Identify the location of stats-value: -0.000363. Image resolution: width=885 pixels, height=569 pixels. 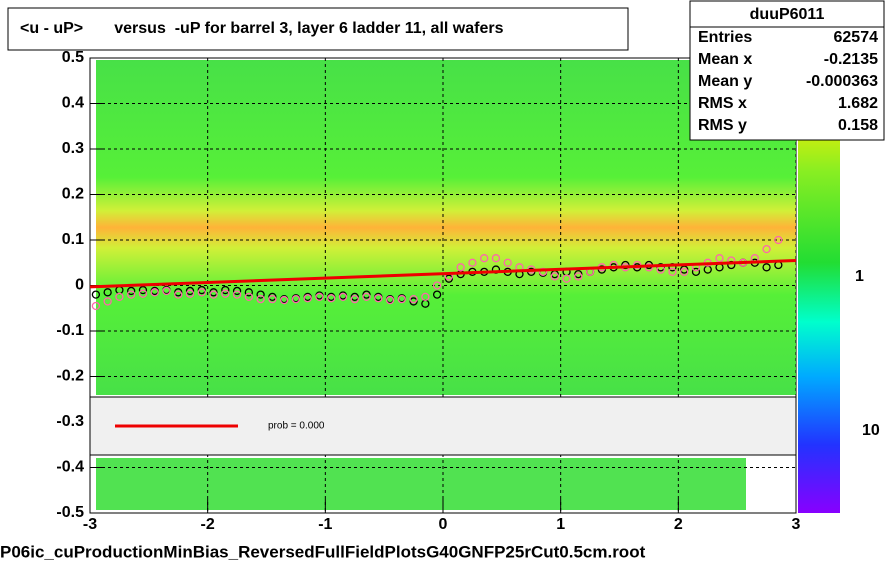
(842, 81).